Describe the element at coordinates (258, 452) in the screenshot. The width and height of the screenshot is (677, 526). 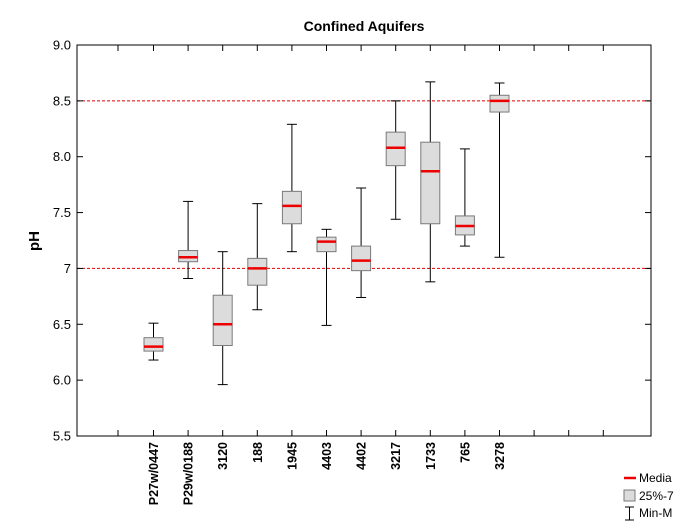
I see `x-tick-label: 188` at that location.